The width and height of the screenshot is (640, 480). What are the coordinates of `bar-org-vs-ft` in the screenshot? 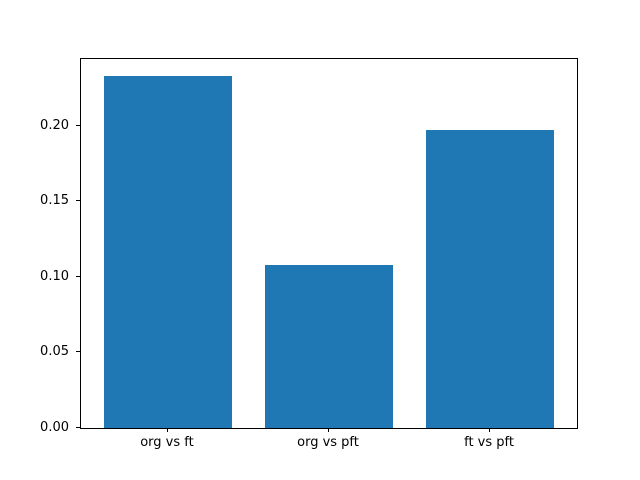 It's located at (168, 252).